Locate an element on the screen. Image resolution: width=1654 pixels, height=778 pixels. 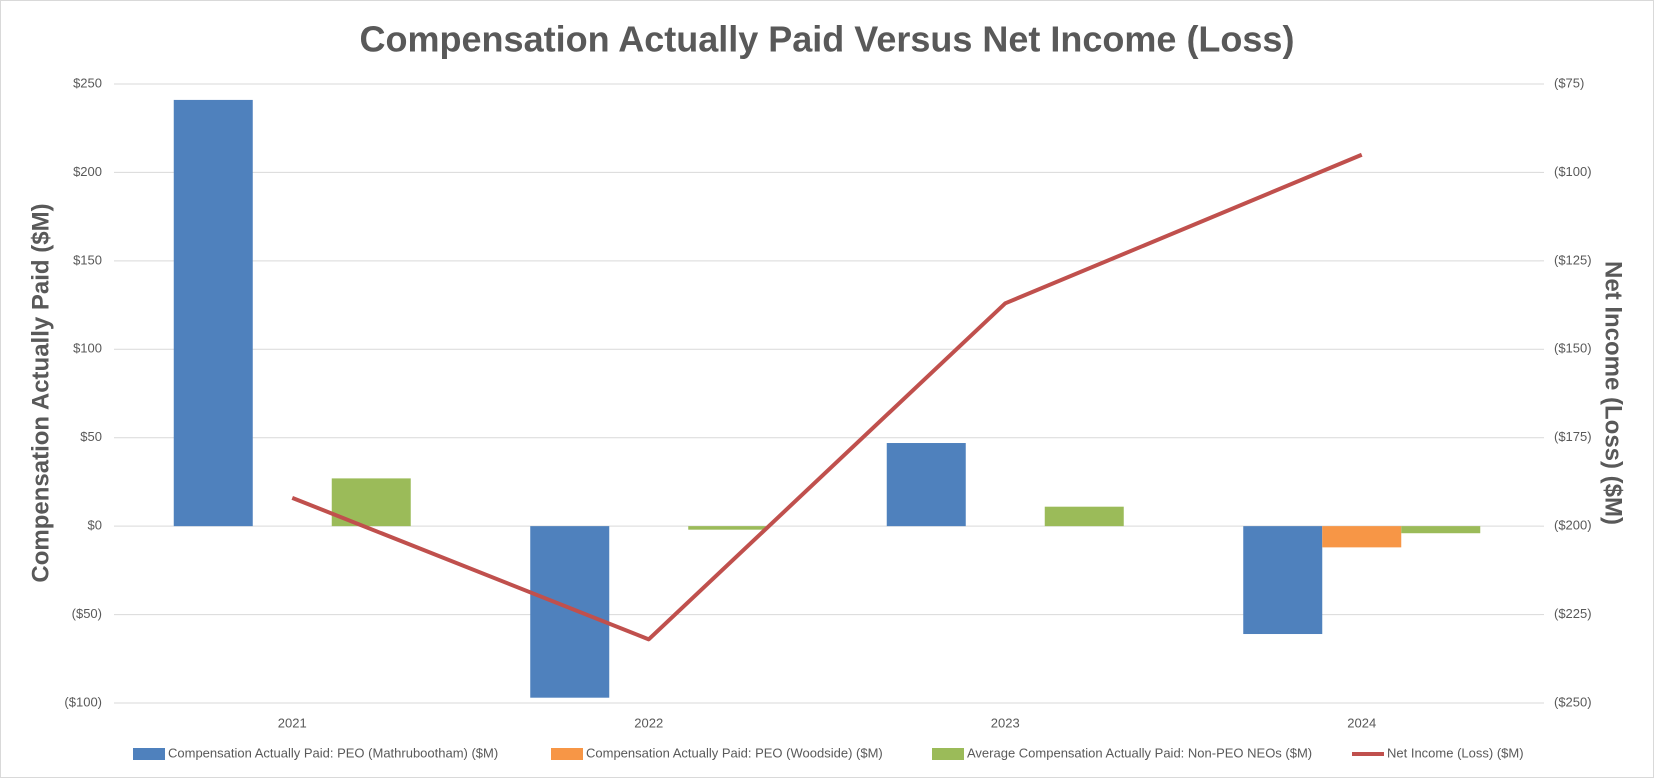
y2-tick-label: ($200) is located at coordinates (1573, 525).